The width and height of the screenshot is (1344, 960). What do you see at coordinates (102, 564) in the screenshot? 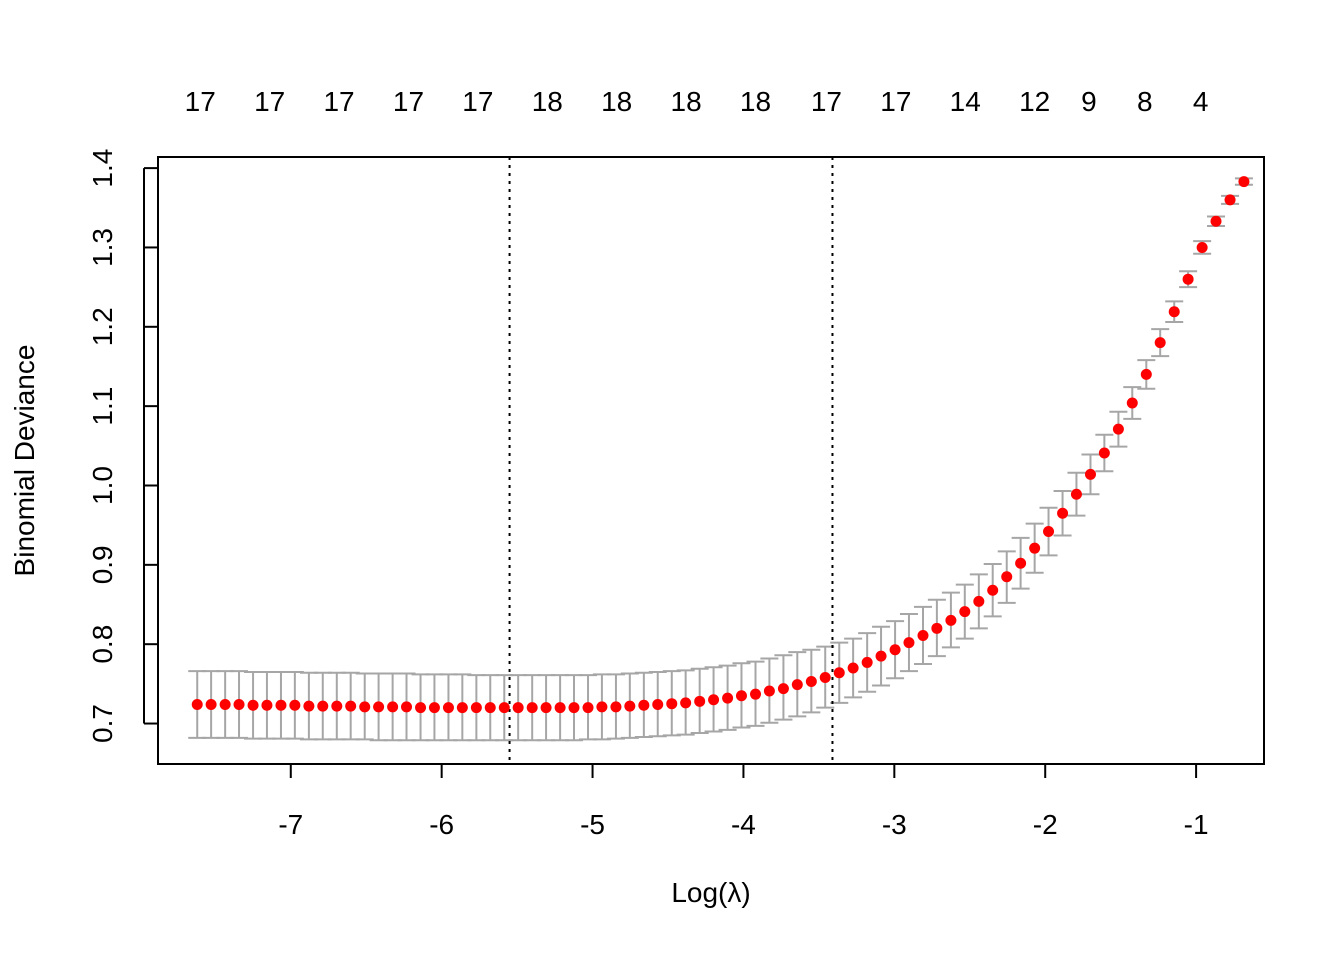
I see `y-tick-label: 0.9` at bounding box center [102, 564].